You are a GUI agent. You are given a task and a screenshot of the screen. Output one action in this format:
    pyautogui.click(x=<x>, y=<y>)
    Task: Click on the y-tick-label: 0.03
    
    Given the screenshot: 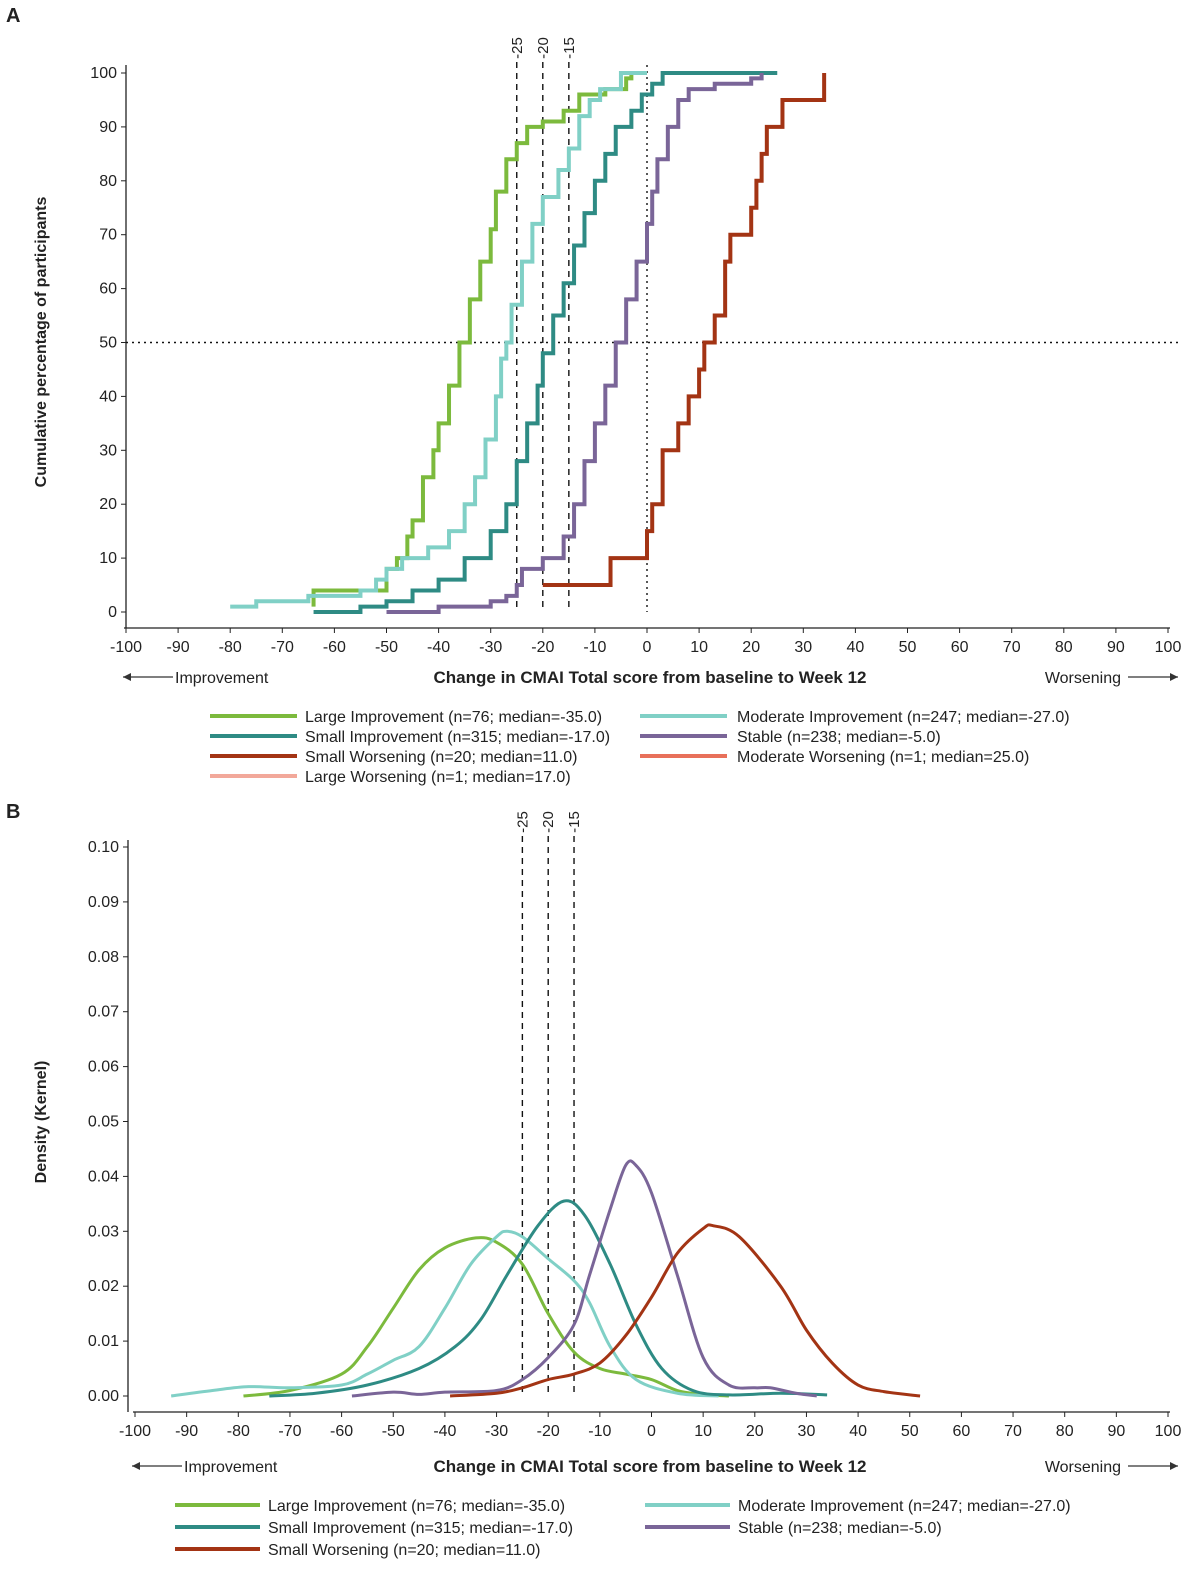 What is the action you would take?
    pyautogui.click(x=103, y=1231)
    